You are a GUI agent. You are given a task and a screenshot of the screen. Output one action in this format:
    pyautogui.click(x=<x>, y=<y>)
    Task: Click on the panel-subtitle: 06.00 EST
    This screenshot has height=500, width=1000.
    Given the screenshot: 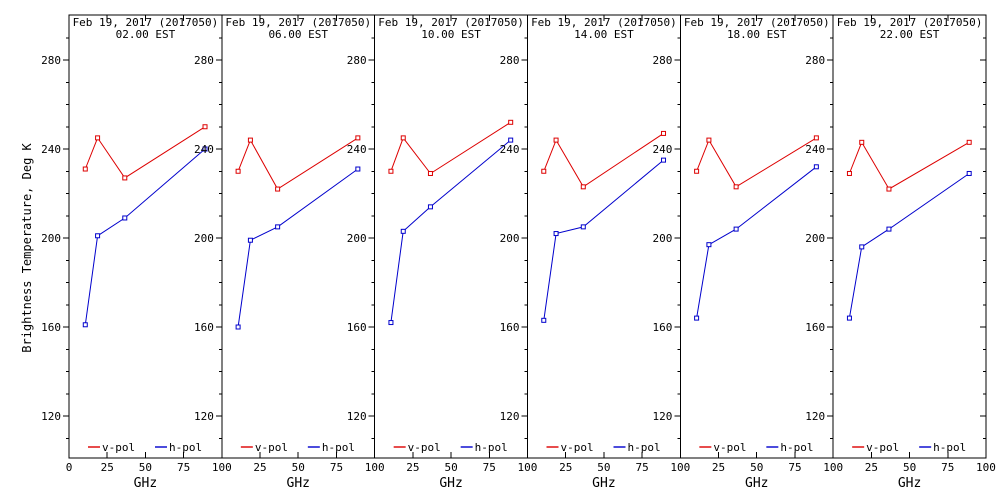 What is the action you would take?
    pyautogui.click(x=298, y=34)
    